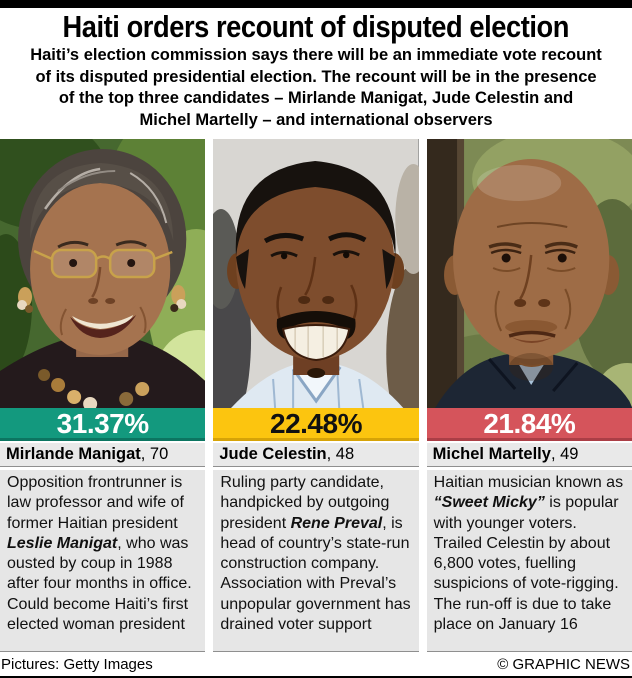 The height and width of the screenshot is (678, 632). I want to click on top-rule, so click(316, 4).